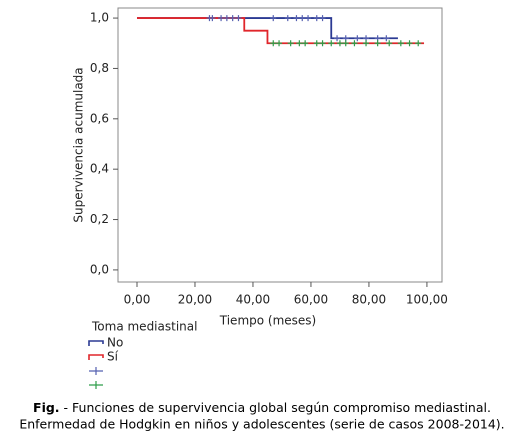  What do you see at coordinates (99, 18) in the screenshot?
I see `y-tick-label: 1,0` at bounding box center [99, 18].